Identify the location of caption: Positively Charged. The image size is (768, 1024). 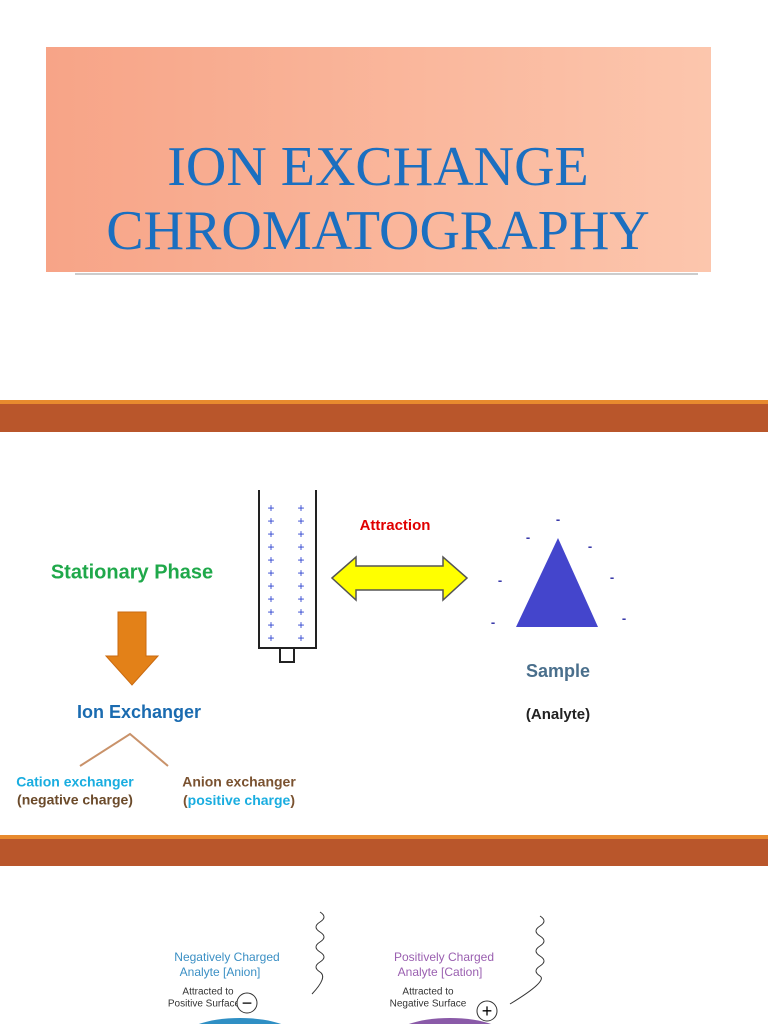
(444, 957).